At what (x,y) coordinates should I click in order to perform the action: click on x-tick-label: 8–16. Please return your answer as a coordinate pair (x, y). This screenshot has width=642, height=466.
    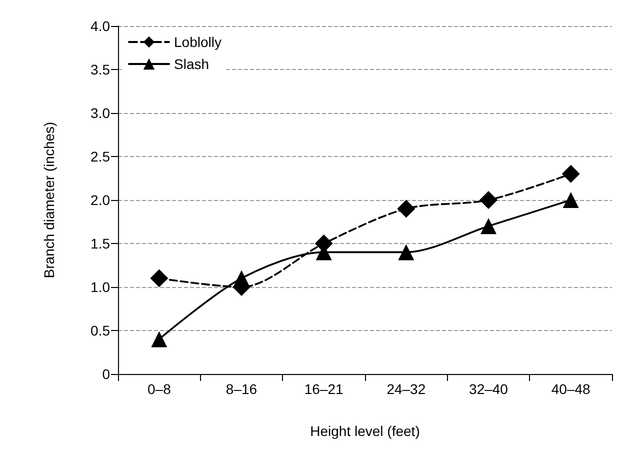
    Looking at the image, I should click on (242, 389).